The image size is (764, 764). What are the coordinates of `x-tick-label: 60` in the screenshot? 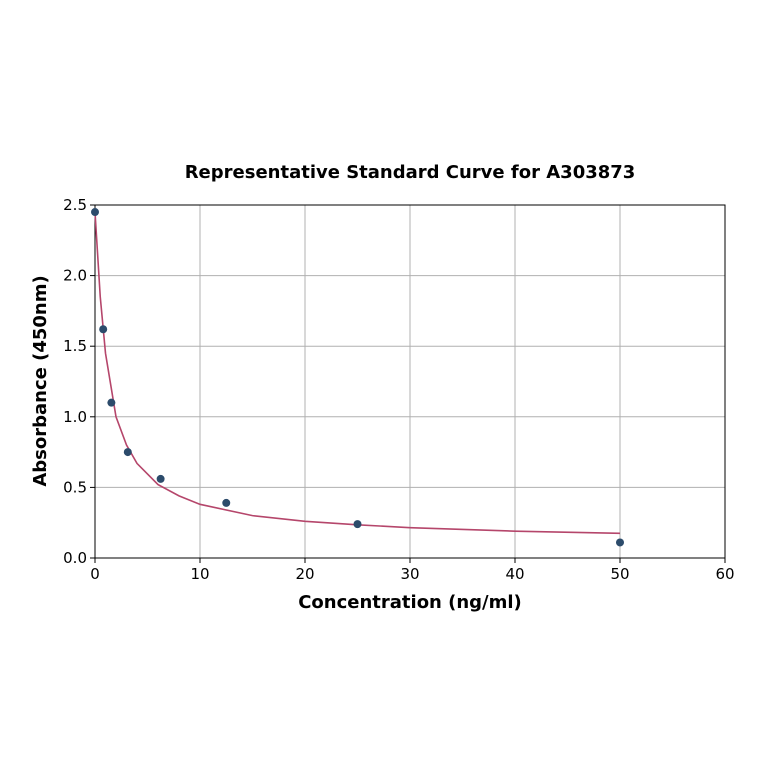 It's located at (724, 574).